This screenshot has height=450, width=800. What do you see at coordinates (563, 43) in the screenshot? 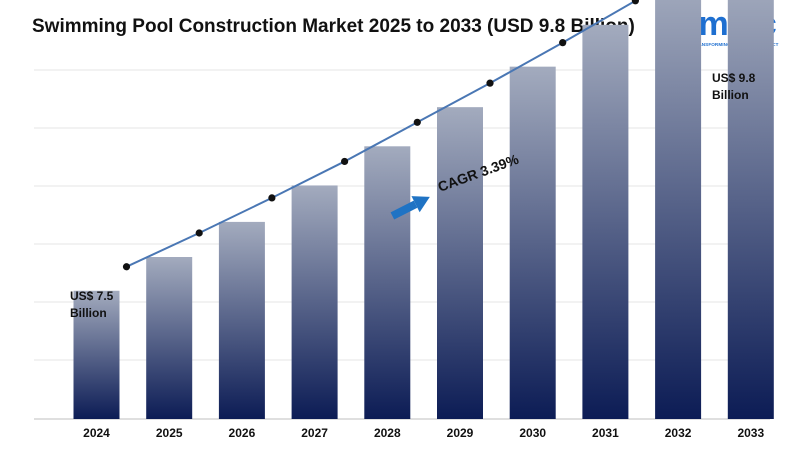
I see `trend-marker-2030` at bounding box center [563, 43].